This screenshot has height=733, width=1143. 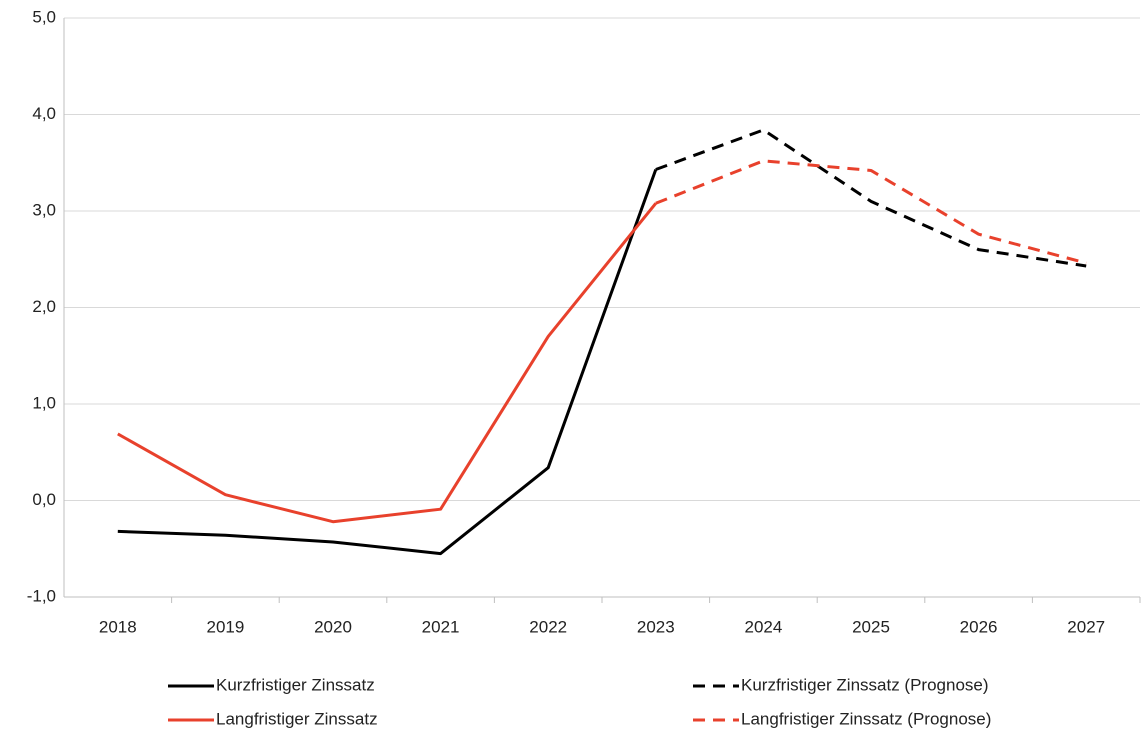 I want to click on x-tick-label: 2020, so click(x=333, y=626).